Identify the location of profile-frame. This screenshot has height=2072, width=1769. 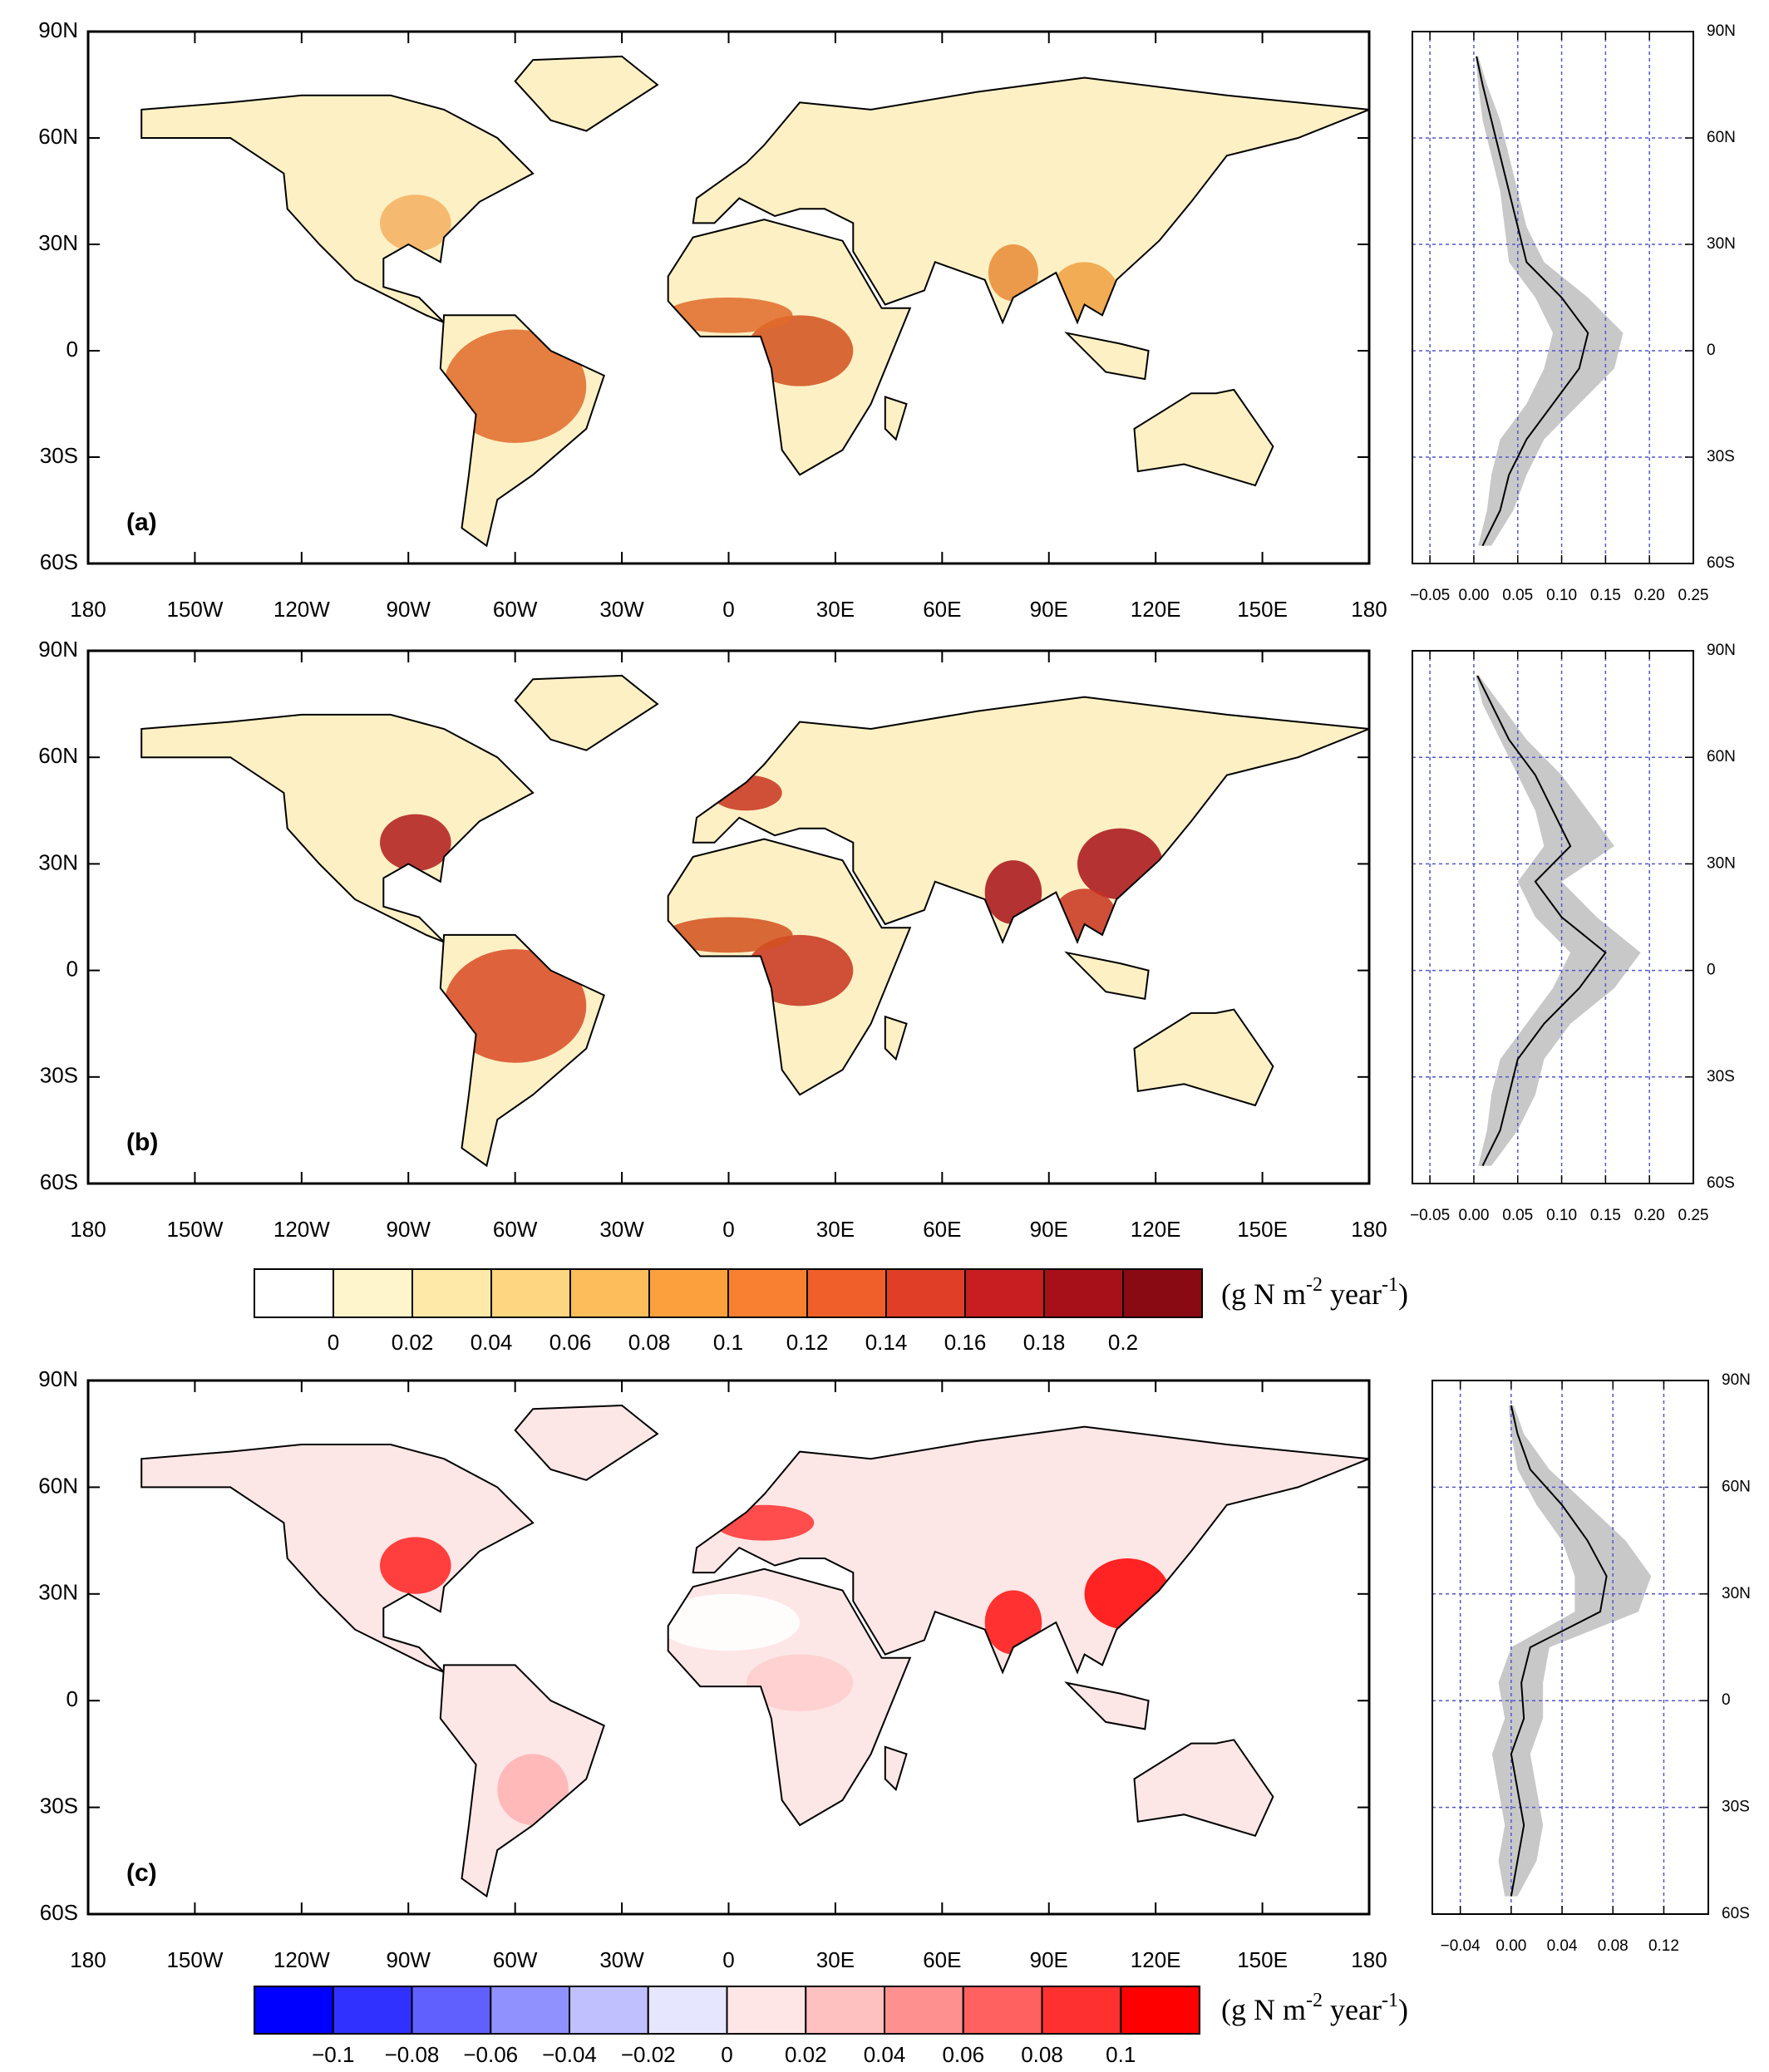
(1570, 1647).